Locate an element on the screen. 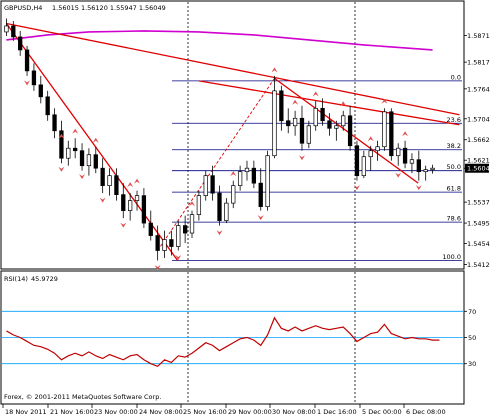  time-tick-label: 25 Nov 16:00 is located at coordinates (205, 412).